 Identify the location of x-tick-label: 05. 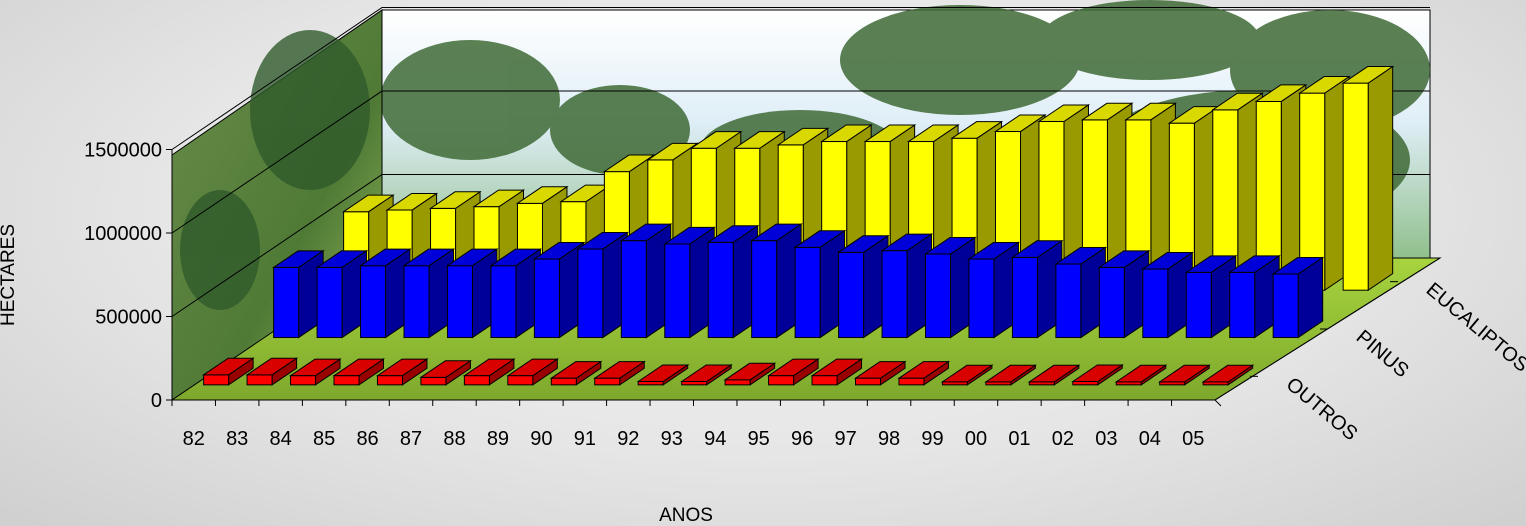
(1193, 439).